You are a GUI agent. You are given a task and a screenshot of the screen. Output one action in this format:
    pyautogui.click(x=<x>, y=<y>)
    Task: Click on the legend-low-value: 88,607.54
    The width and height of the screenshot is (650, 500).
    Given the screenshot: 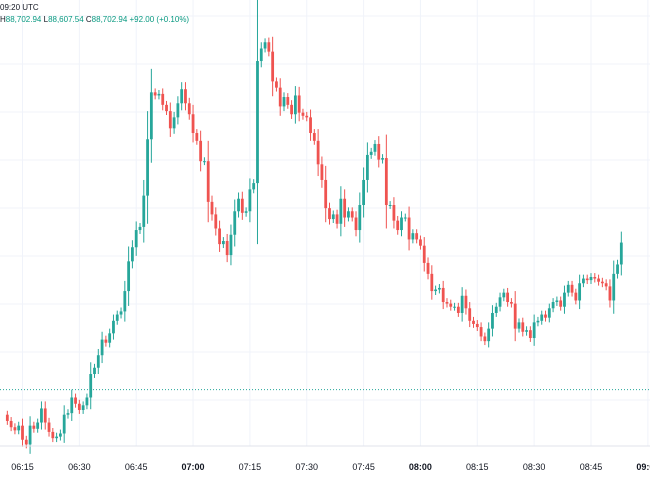 What is the action you would take?
    pyautogui.click(x=66, y=19)
    